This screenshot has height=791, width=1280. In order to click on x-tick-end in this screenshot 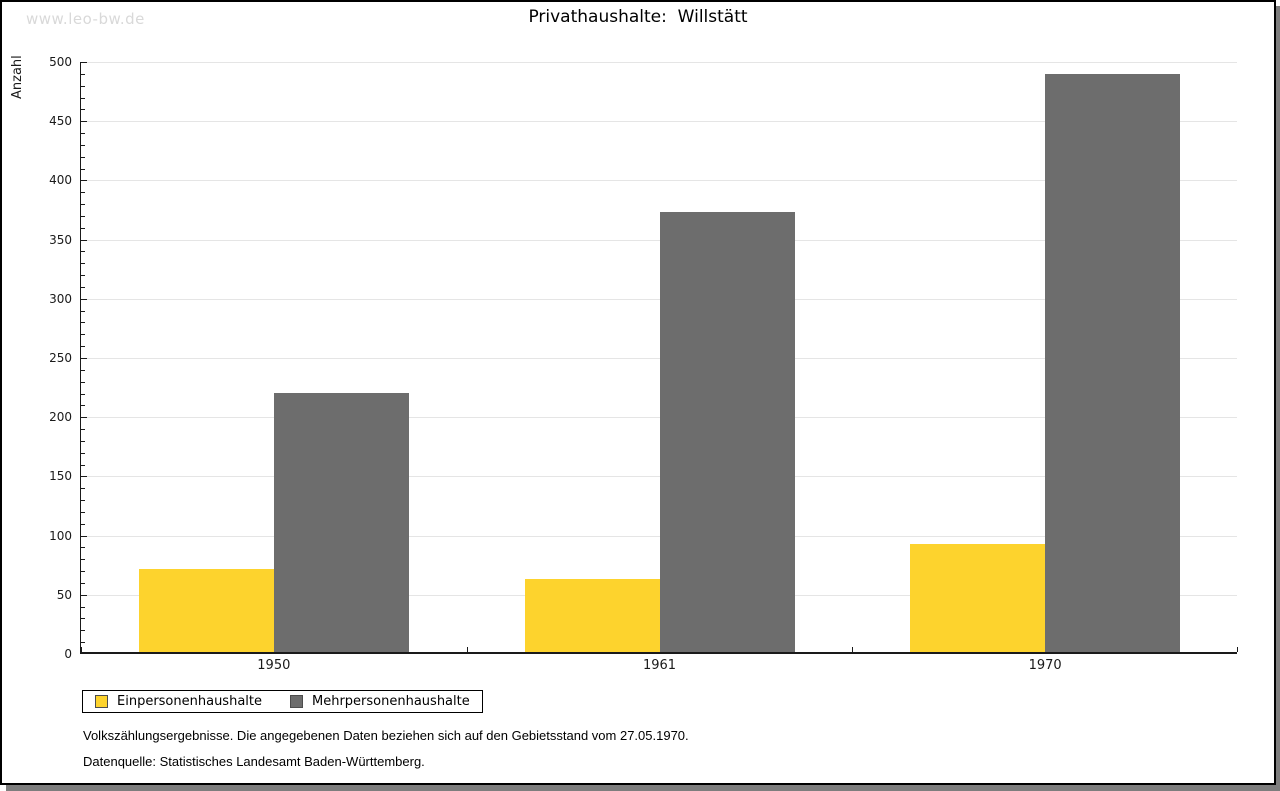, I will do `click(1237, 649)`.